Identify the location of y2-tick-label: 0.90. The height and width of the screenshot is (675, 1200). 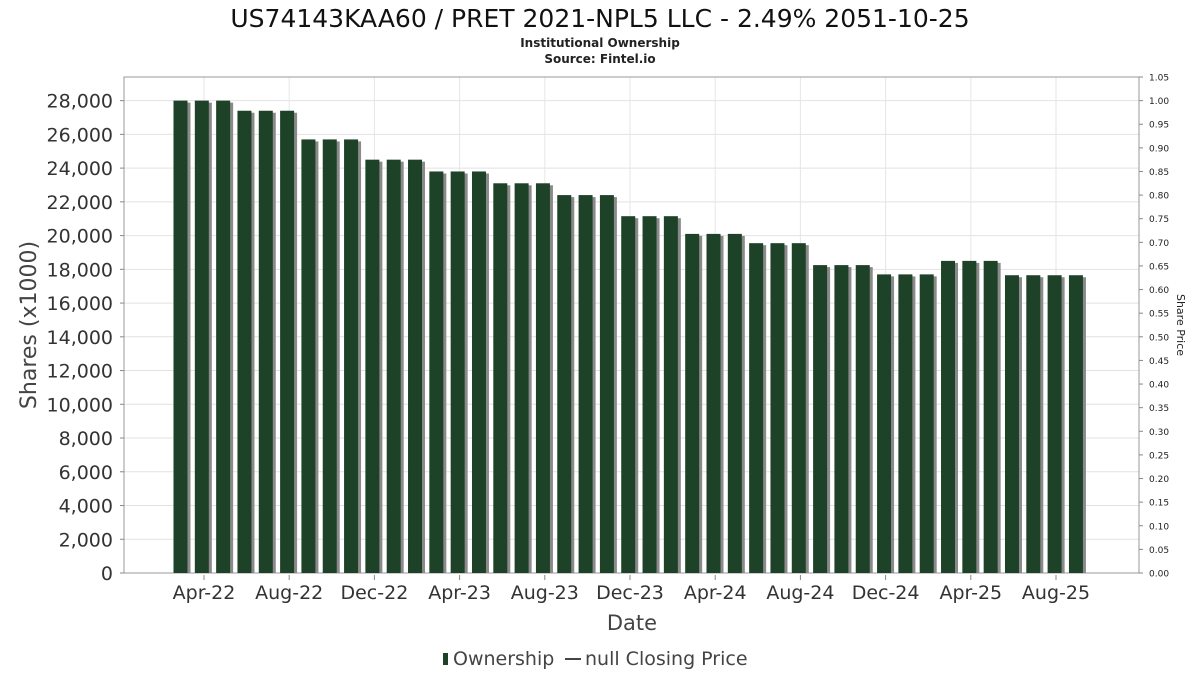
(1159, 149).